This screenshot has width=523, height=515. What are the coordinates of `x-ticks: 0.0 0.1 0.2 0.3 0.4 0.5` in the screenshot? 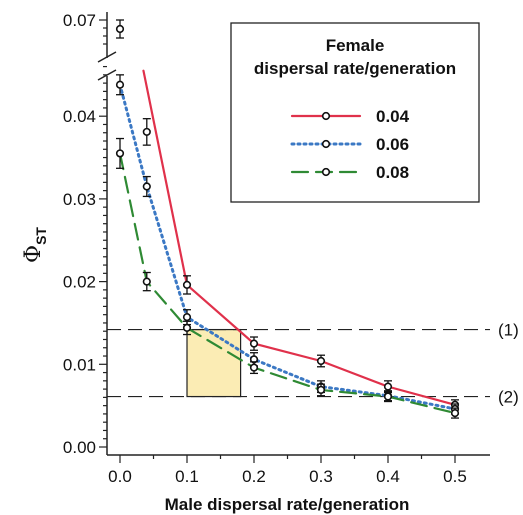 It's located at (287, 470).